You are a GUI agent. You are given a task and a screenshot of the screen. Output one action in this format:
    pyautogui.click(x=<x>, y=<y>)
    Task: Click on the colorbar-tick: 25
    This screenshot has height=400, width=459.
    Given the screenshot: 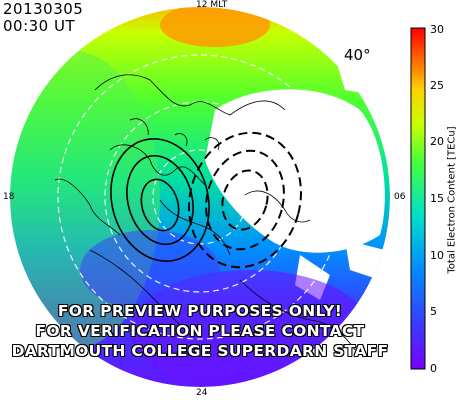 What is the action you would take?
    pyautogui.click(x=437, y=85)
    